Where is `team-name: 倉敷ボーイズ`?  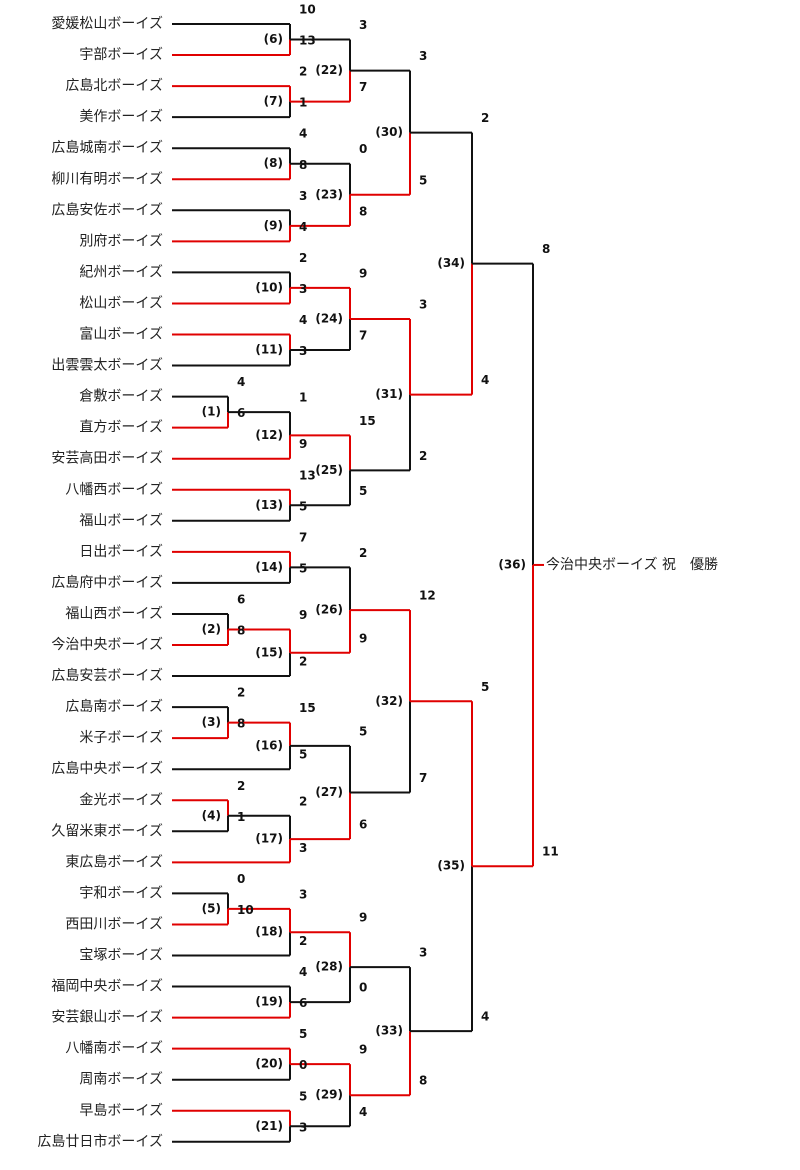
team-name: 倉敷ボーイズ is located at coordinates (121, 397).